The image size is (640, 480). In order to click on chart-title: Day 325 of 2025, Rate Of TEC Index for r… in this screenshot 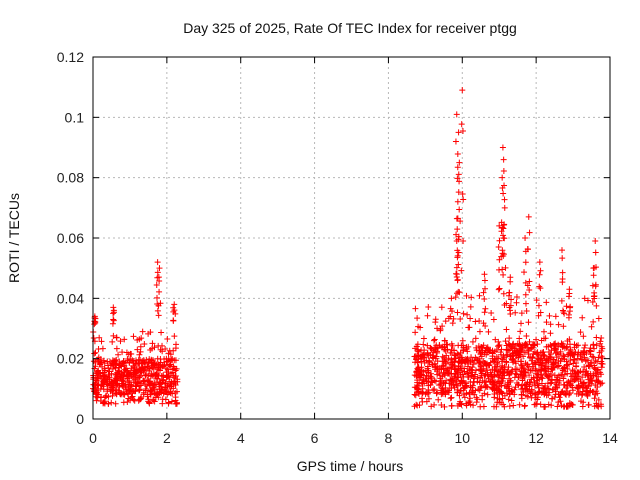, I will do `click(350, 28)`.